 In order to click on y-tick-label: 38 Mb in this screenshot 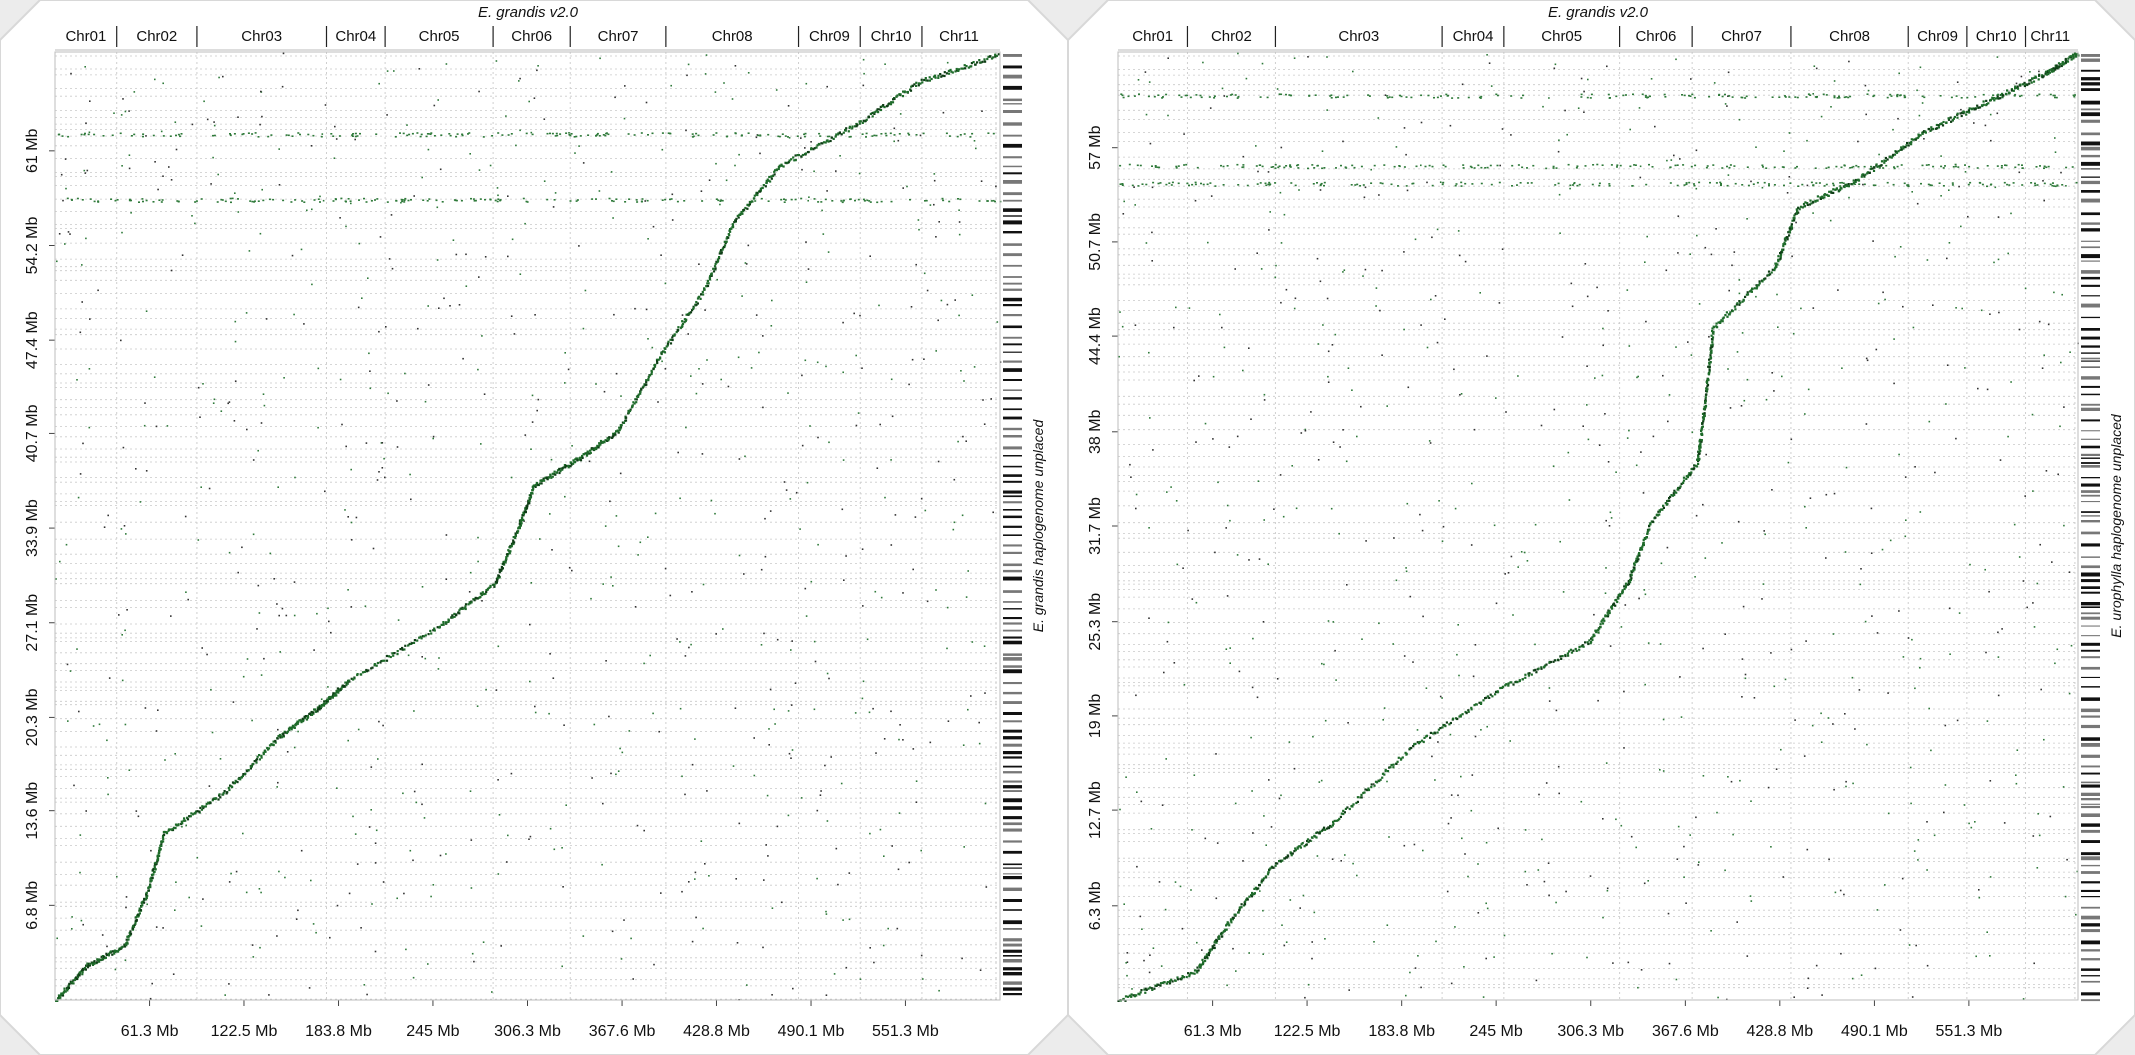, I will do `click(1095, 431)`.